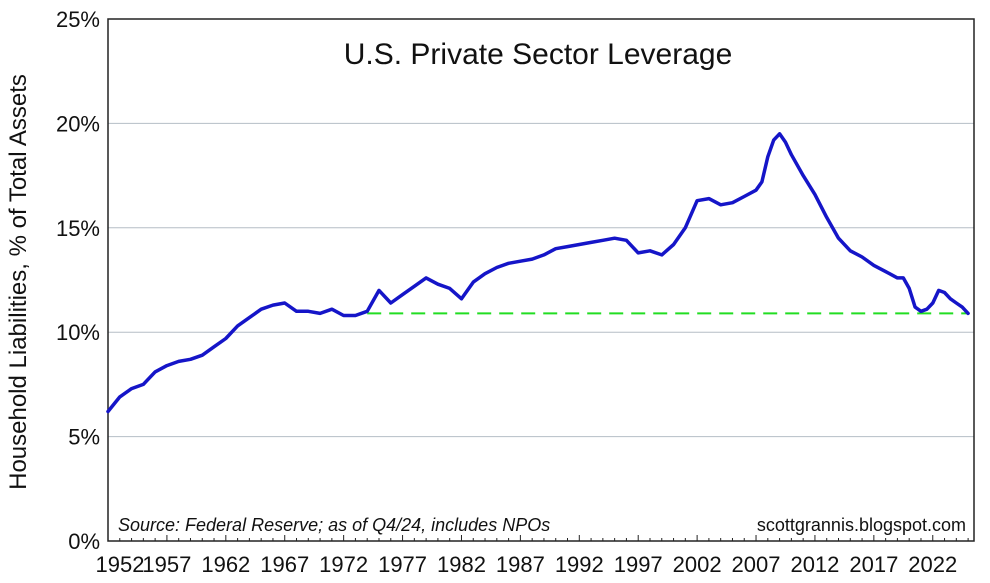  Describe the element at coordinates (873, 564) in the screenshot. I see `x-tick-label: 2017` at that location.